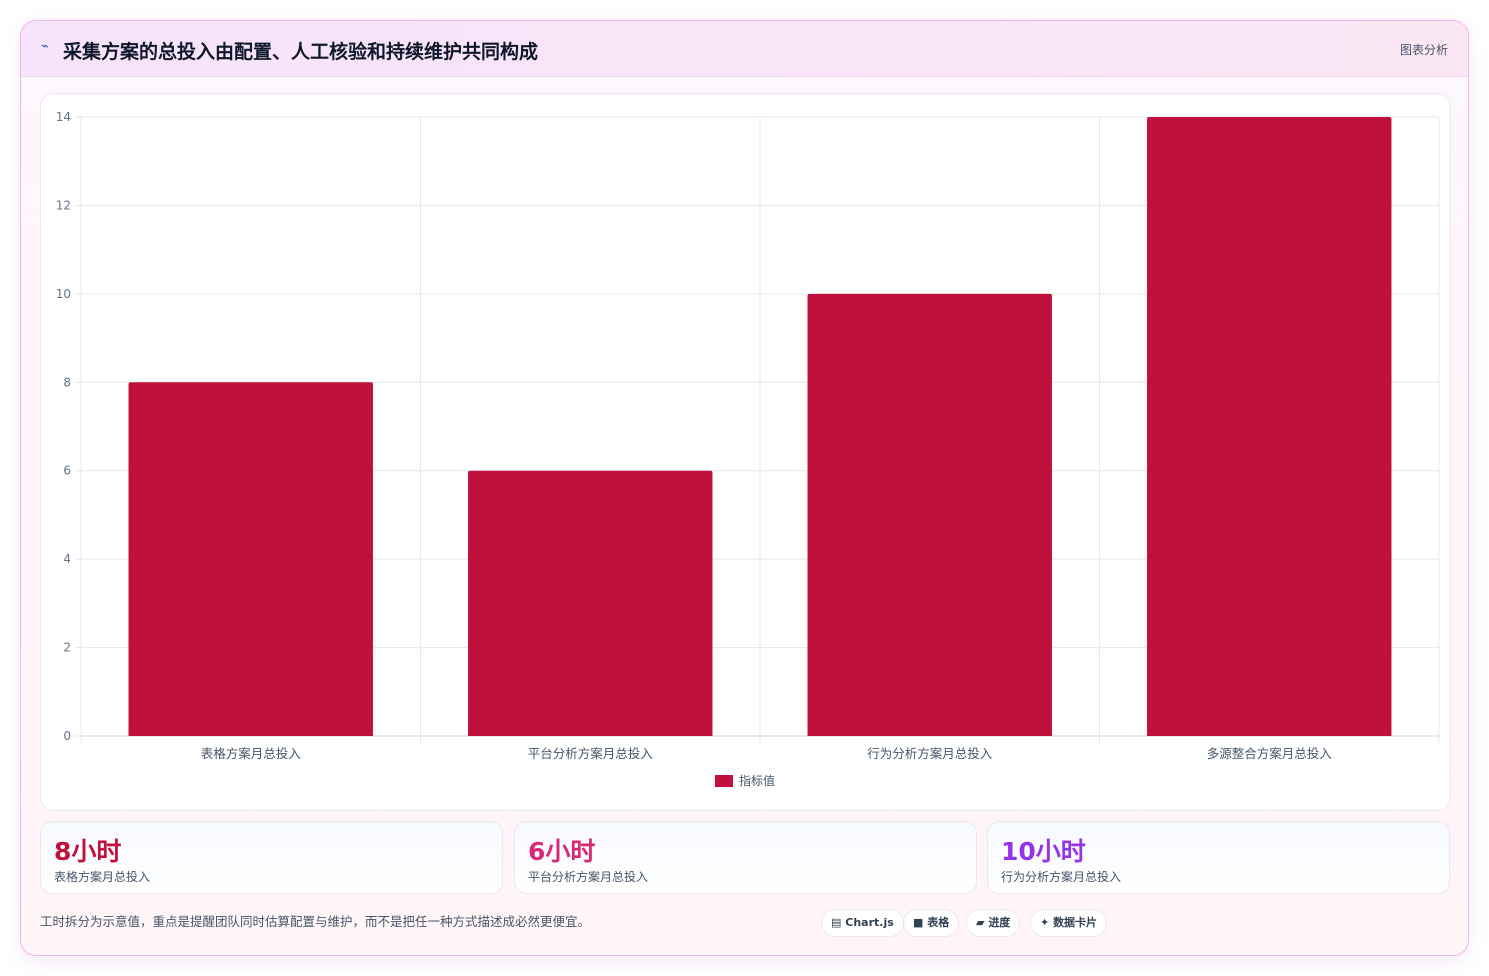 The height and width of the screenshot is (976, 1489). I want to click on chip-table: ■ 表格, so click(931, 923).